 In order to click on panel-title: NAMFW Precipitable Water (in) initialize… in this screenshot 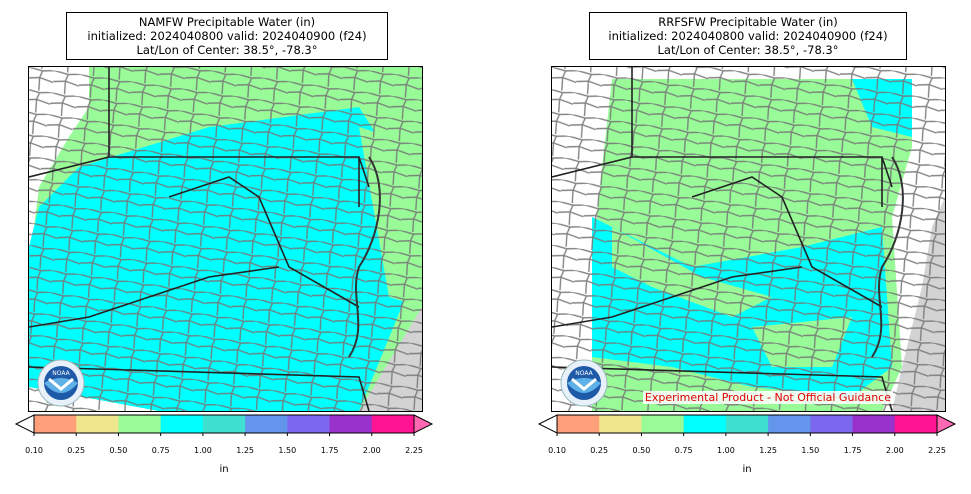, I will do `click(227, 36)`.